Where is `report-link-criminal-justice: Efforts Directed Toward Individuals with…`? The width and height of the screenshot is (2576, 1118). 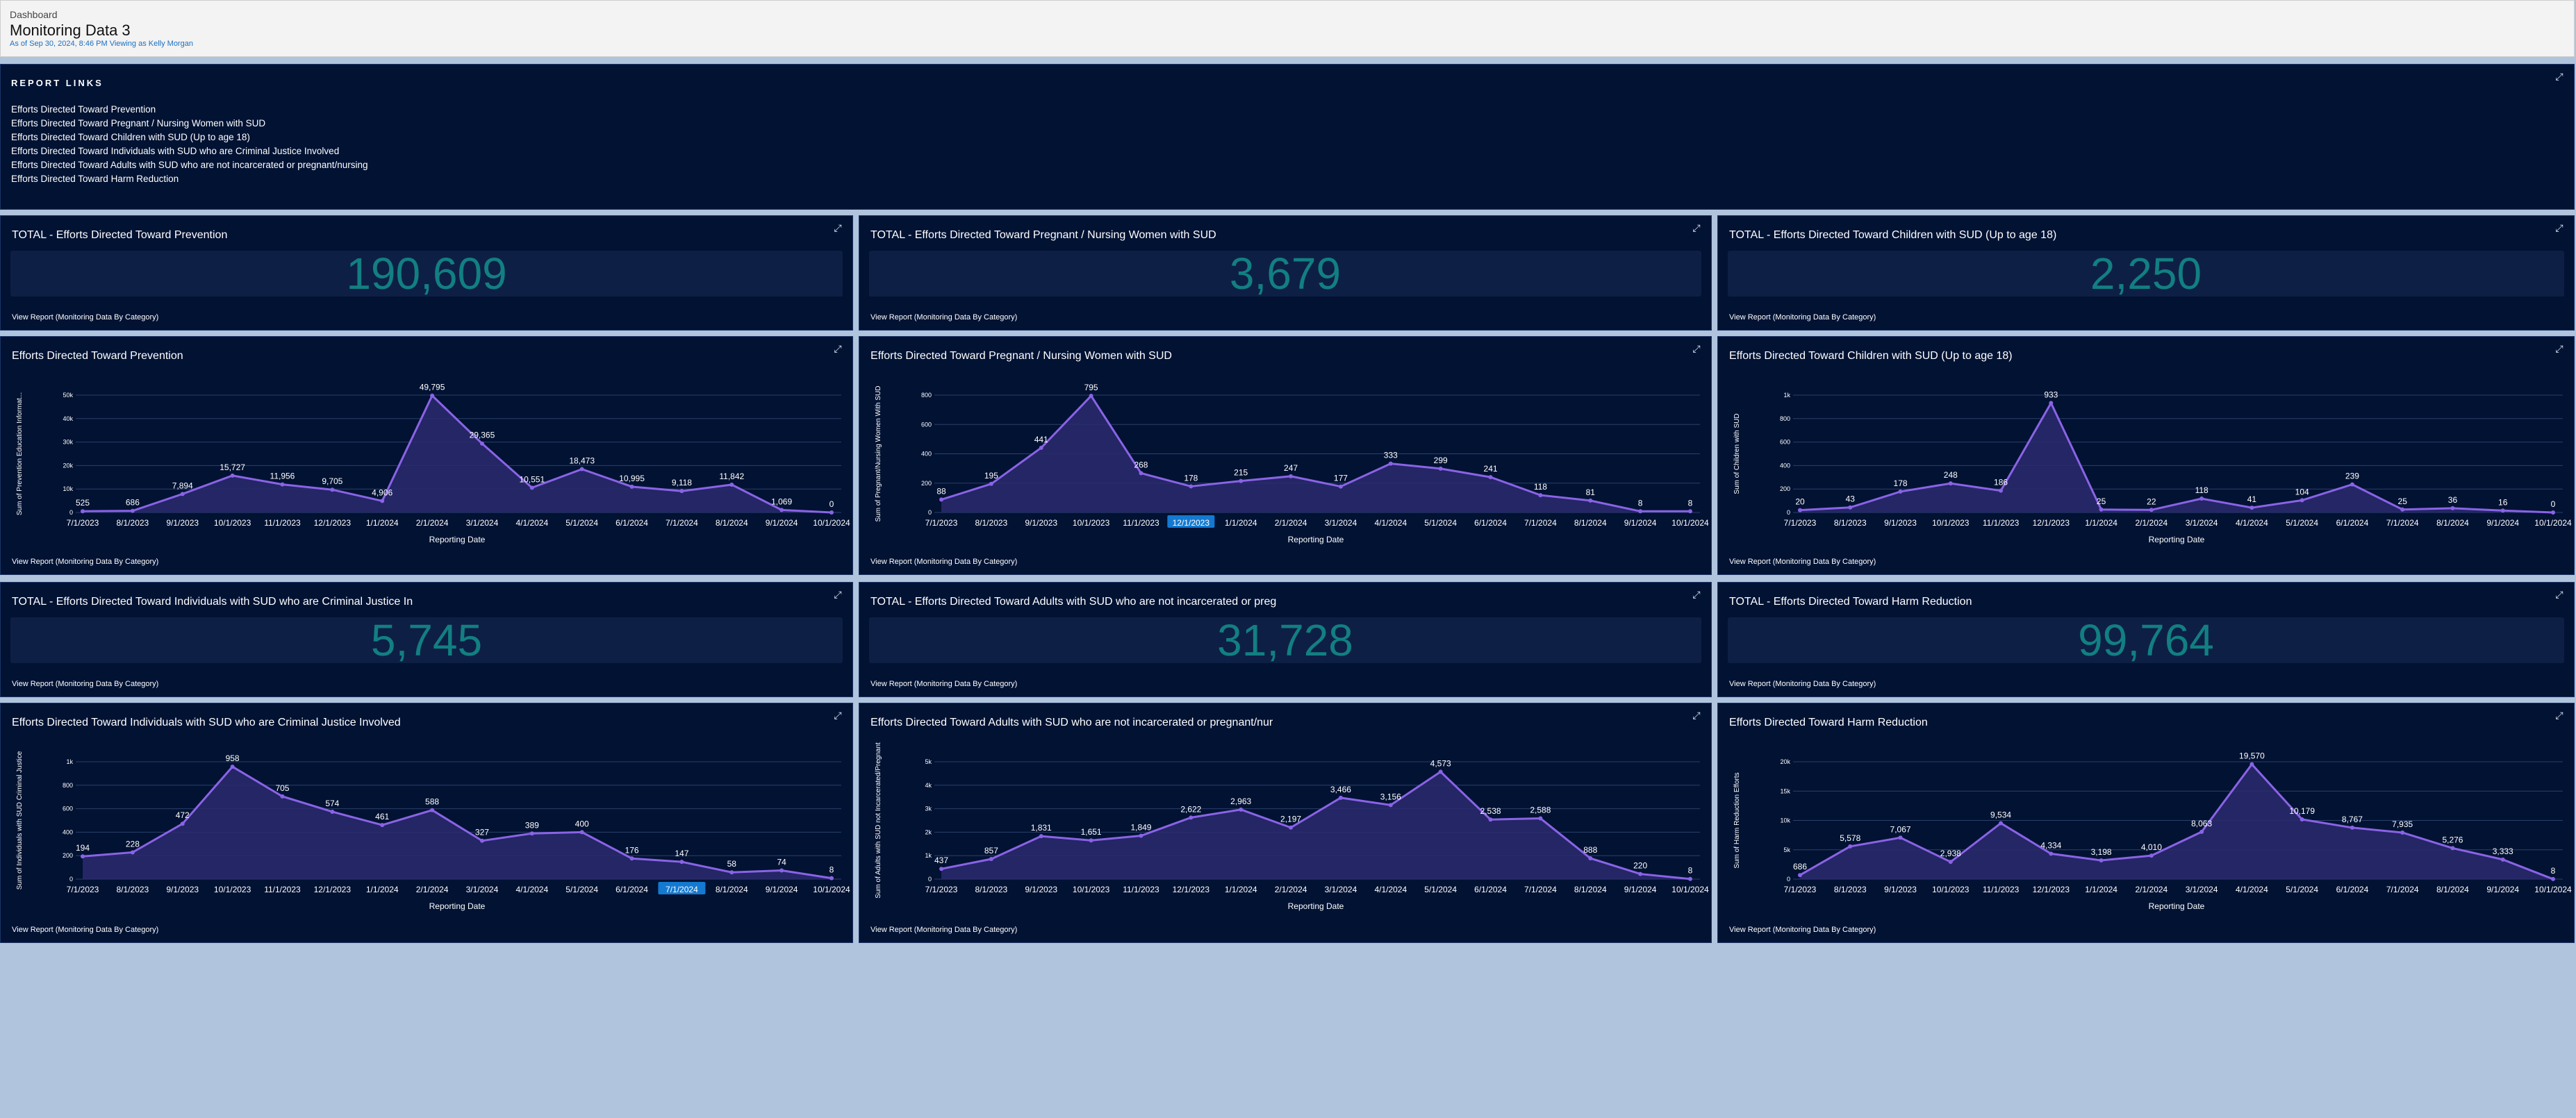 report-link-criminal-justice: Efforts Directed Toward Individuals with… is located at coordinates (176, 151).